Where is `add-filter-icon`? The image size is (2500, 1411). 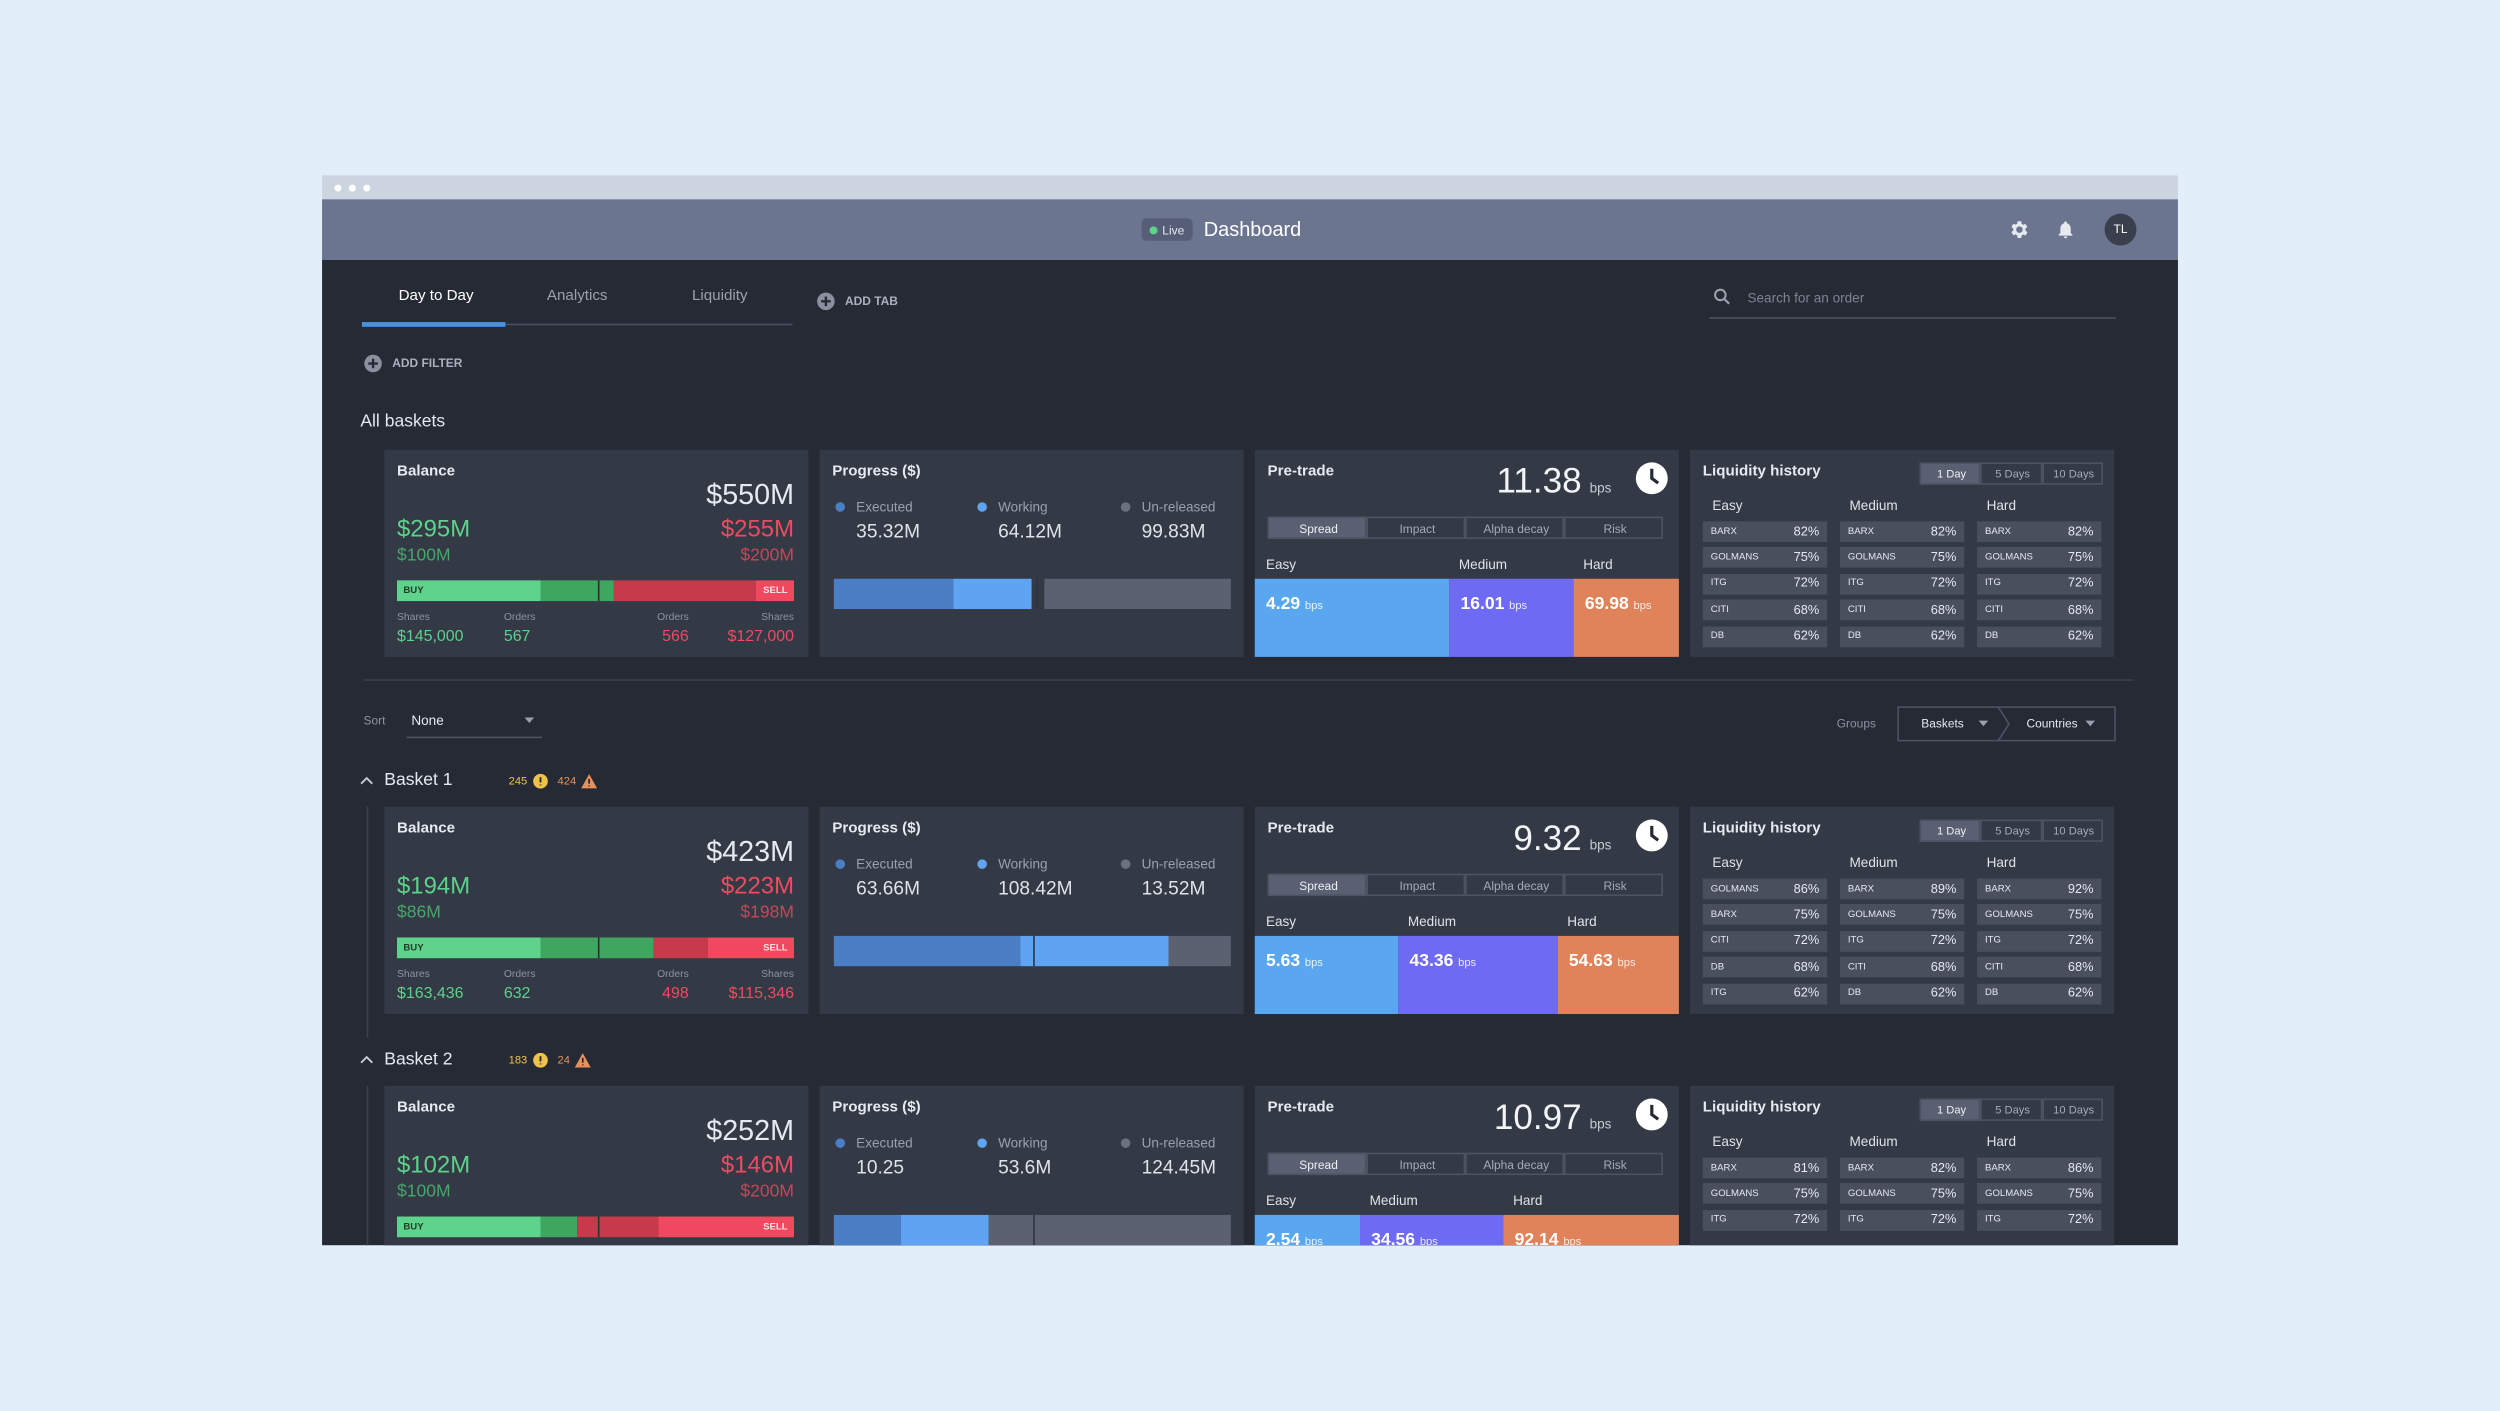
add-filter-icon is located at coordinates (373, 363).